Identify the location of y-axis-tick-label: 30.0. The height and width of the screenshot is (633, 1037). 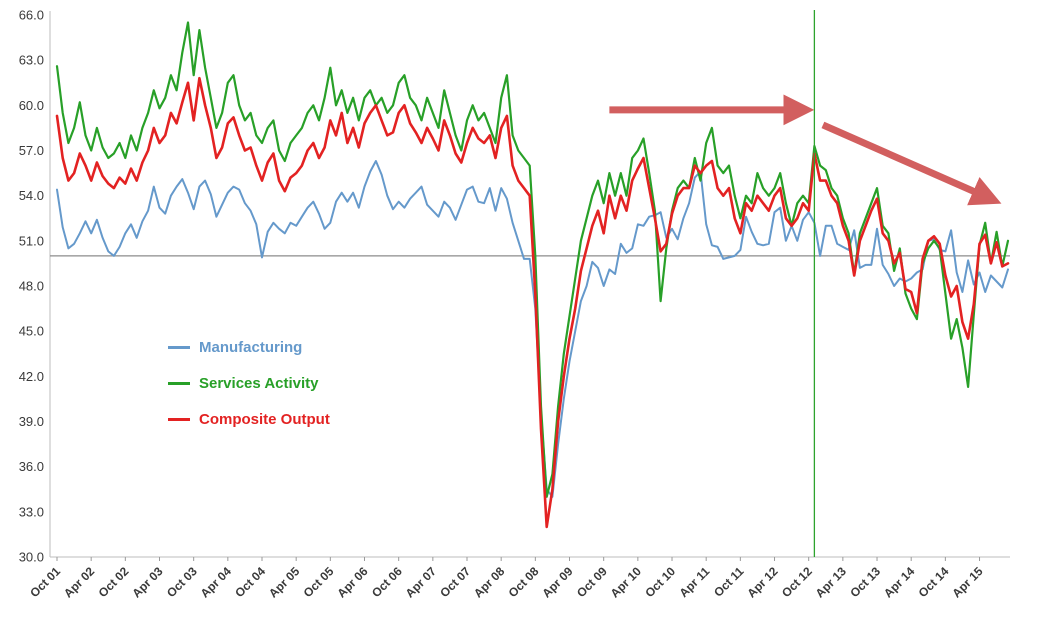
(31, 557).